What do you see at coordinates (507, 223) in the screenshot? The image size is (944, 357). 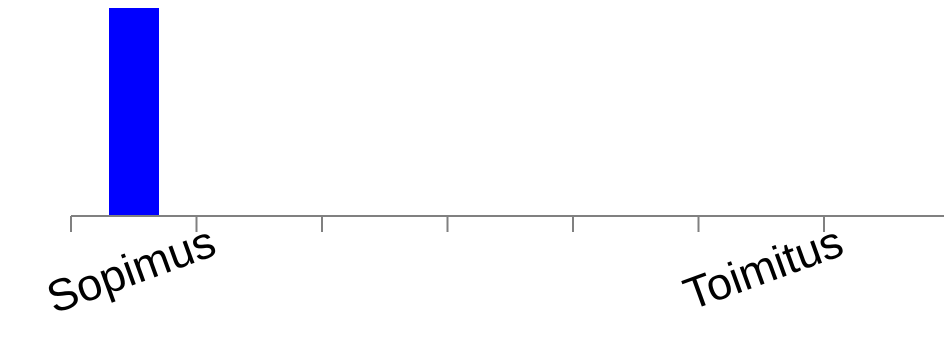 I see `x-axis` at bounding box center [507, 223].